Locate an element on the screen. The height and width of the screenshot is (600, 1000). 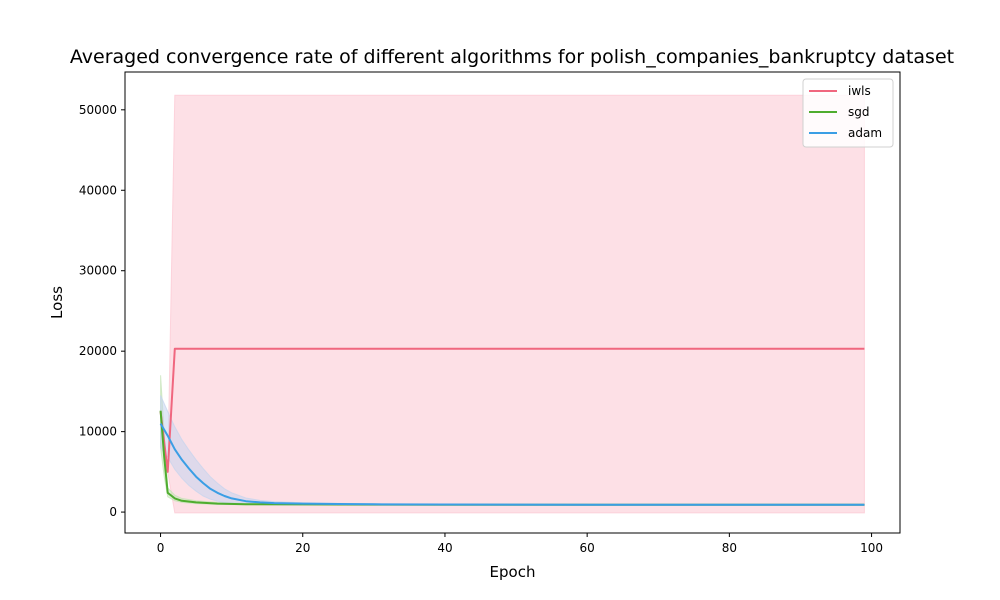
y-tick-label: 10000 is located at coordinates (98, 432).